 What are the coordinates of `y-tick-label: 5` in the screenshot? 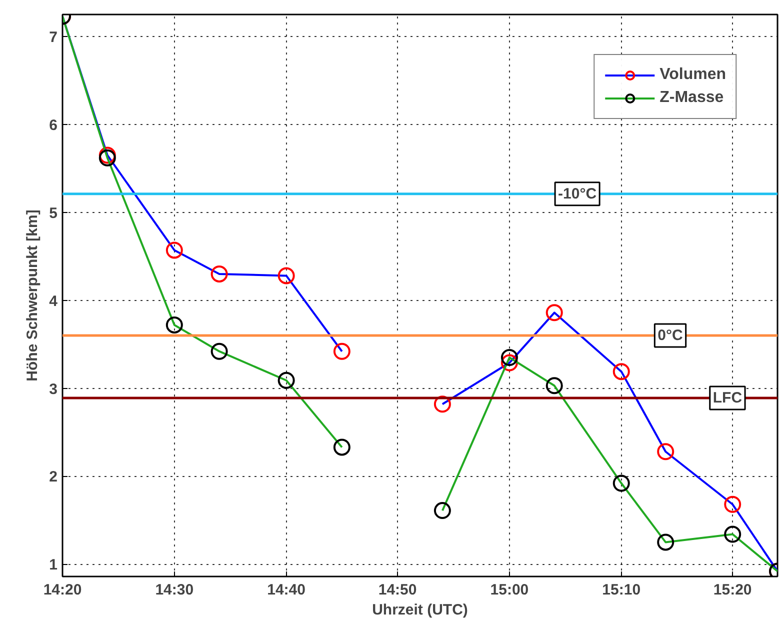 It's located at (53, 213).